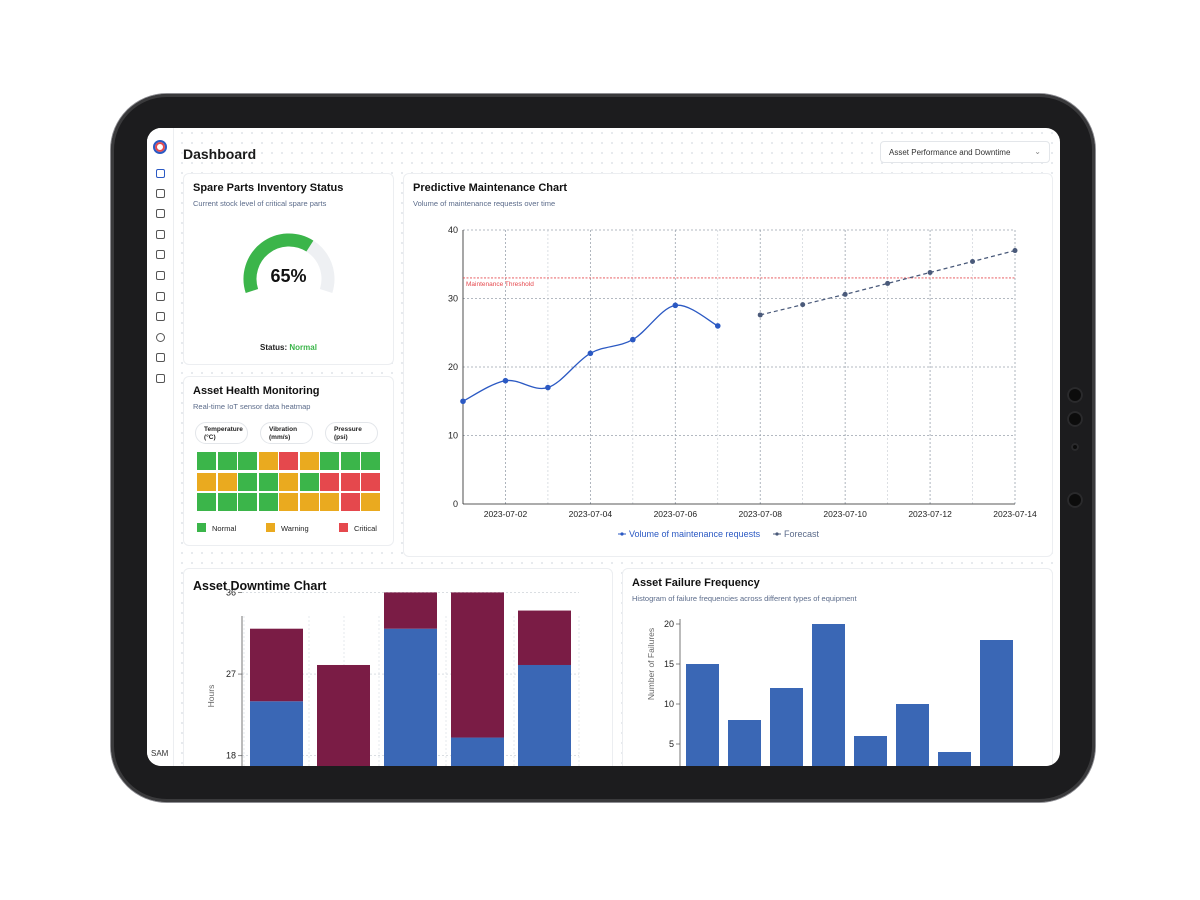 The height and width of the screenshot is (900, 1200). Describe the element at coordinates (160, 173) in the screenshot. I see `dashboard-icon` at that location.